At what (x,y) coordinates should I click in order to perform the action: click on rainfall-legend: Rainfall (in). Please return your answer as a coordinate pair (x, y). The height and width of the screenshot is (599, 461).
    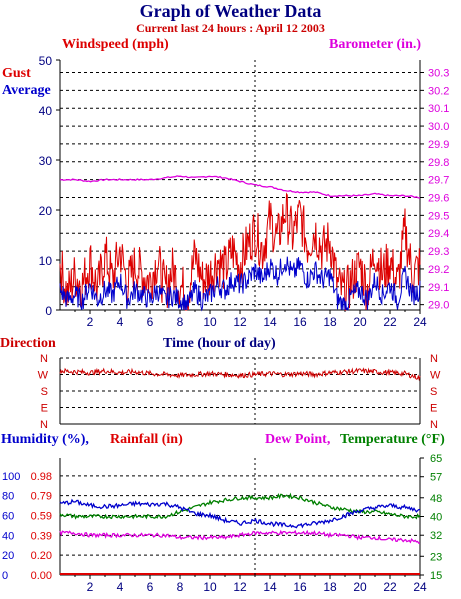
    Looking at the image, I should click on (146, 439).